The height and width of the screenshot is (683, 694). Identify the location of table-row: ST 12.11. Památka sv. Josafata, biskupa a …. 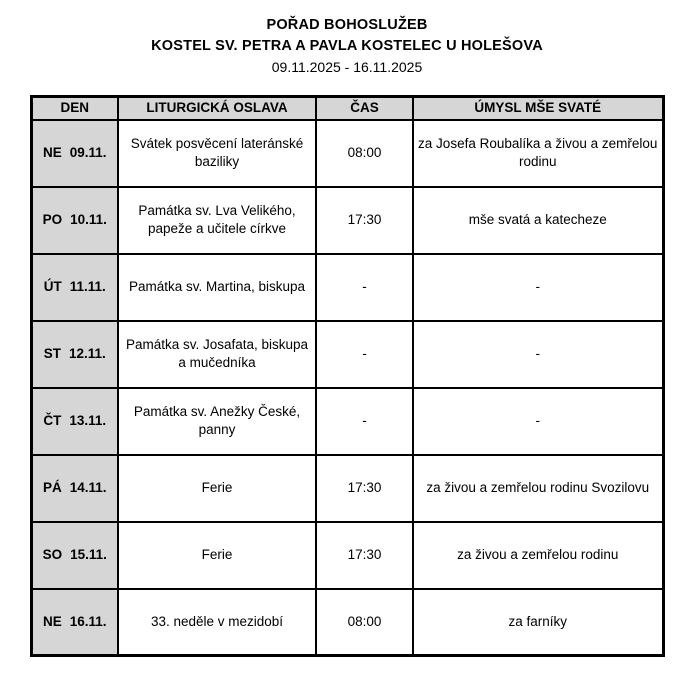
(347, 354).